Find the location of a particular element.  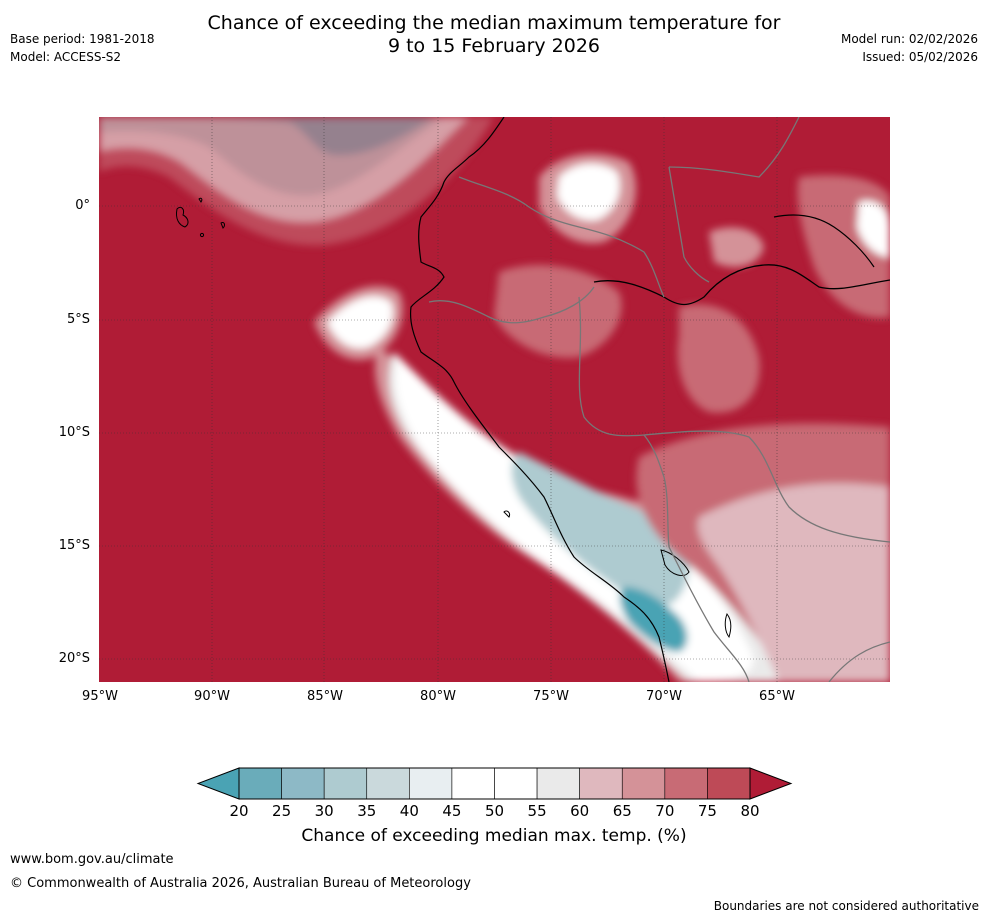

colorbar-tick-label: 20 is located at coordinates (239, 811).